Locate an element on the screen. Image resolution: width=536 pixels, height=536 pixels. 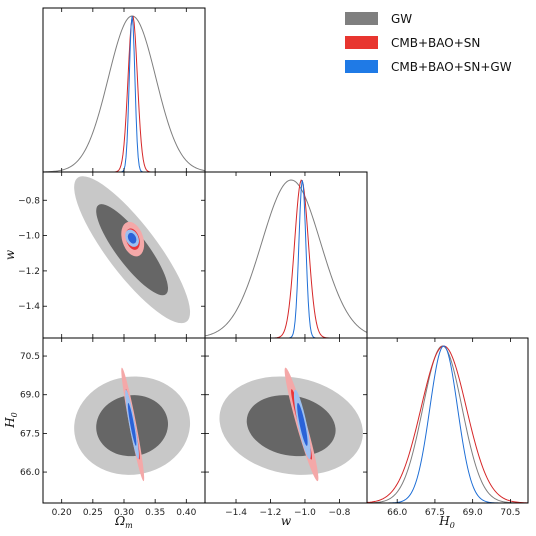
marginal-panel-Om is located at coordinates (124, 90).